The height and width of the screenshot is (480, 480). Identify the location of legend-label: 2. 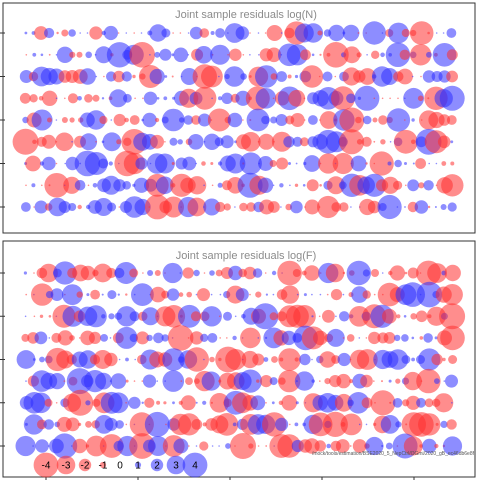
(157, 466).